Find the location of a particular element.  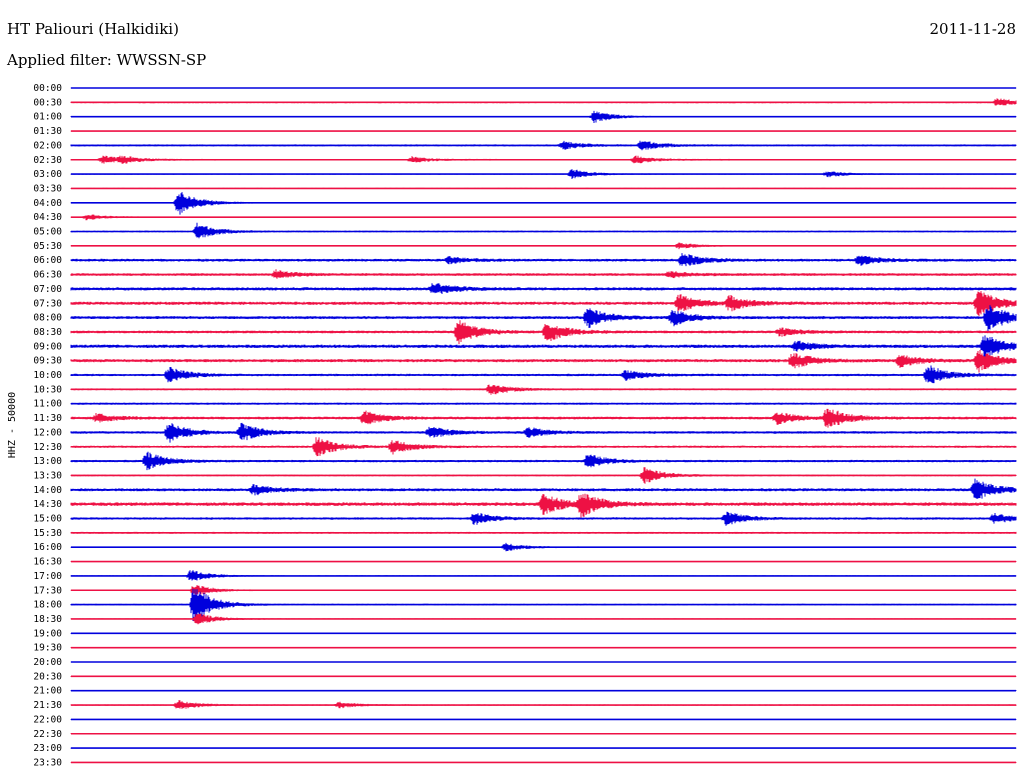

station-title: HT Paliouri (Halkidiki) is located at coordinates (93, 29).